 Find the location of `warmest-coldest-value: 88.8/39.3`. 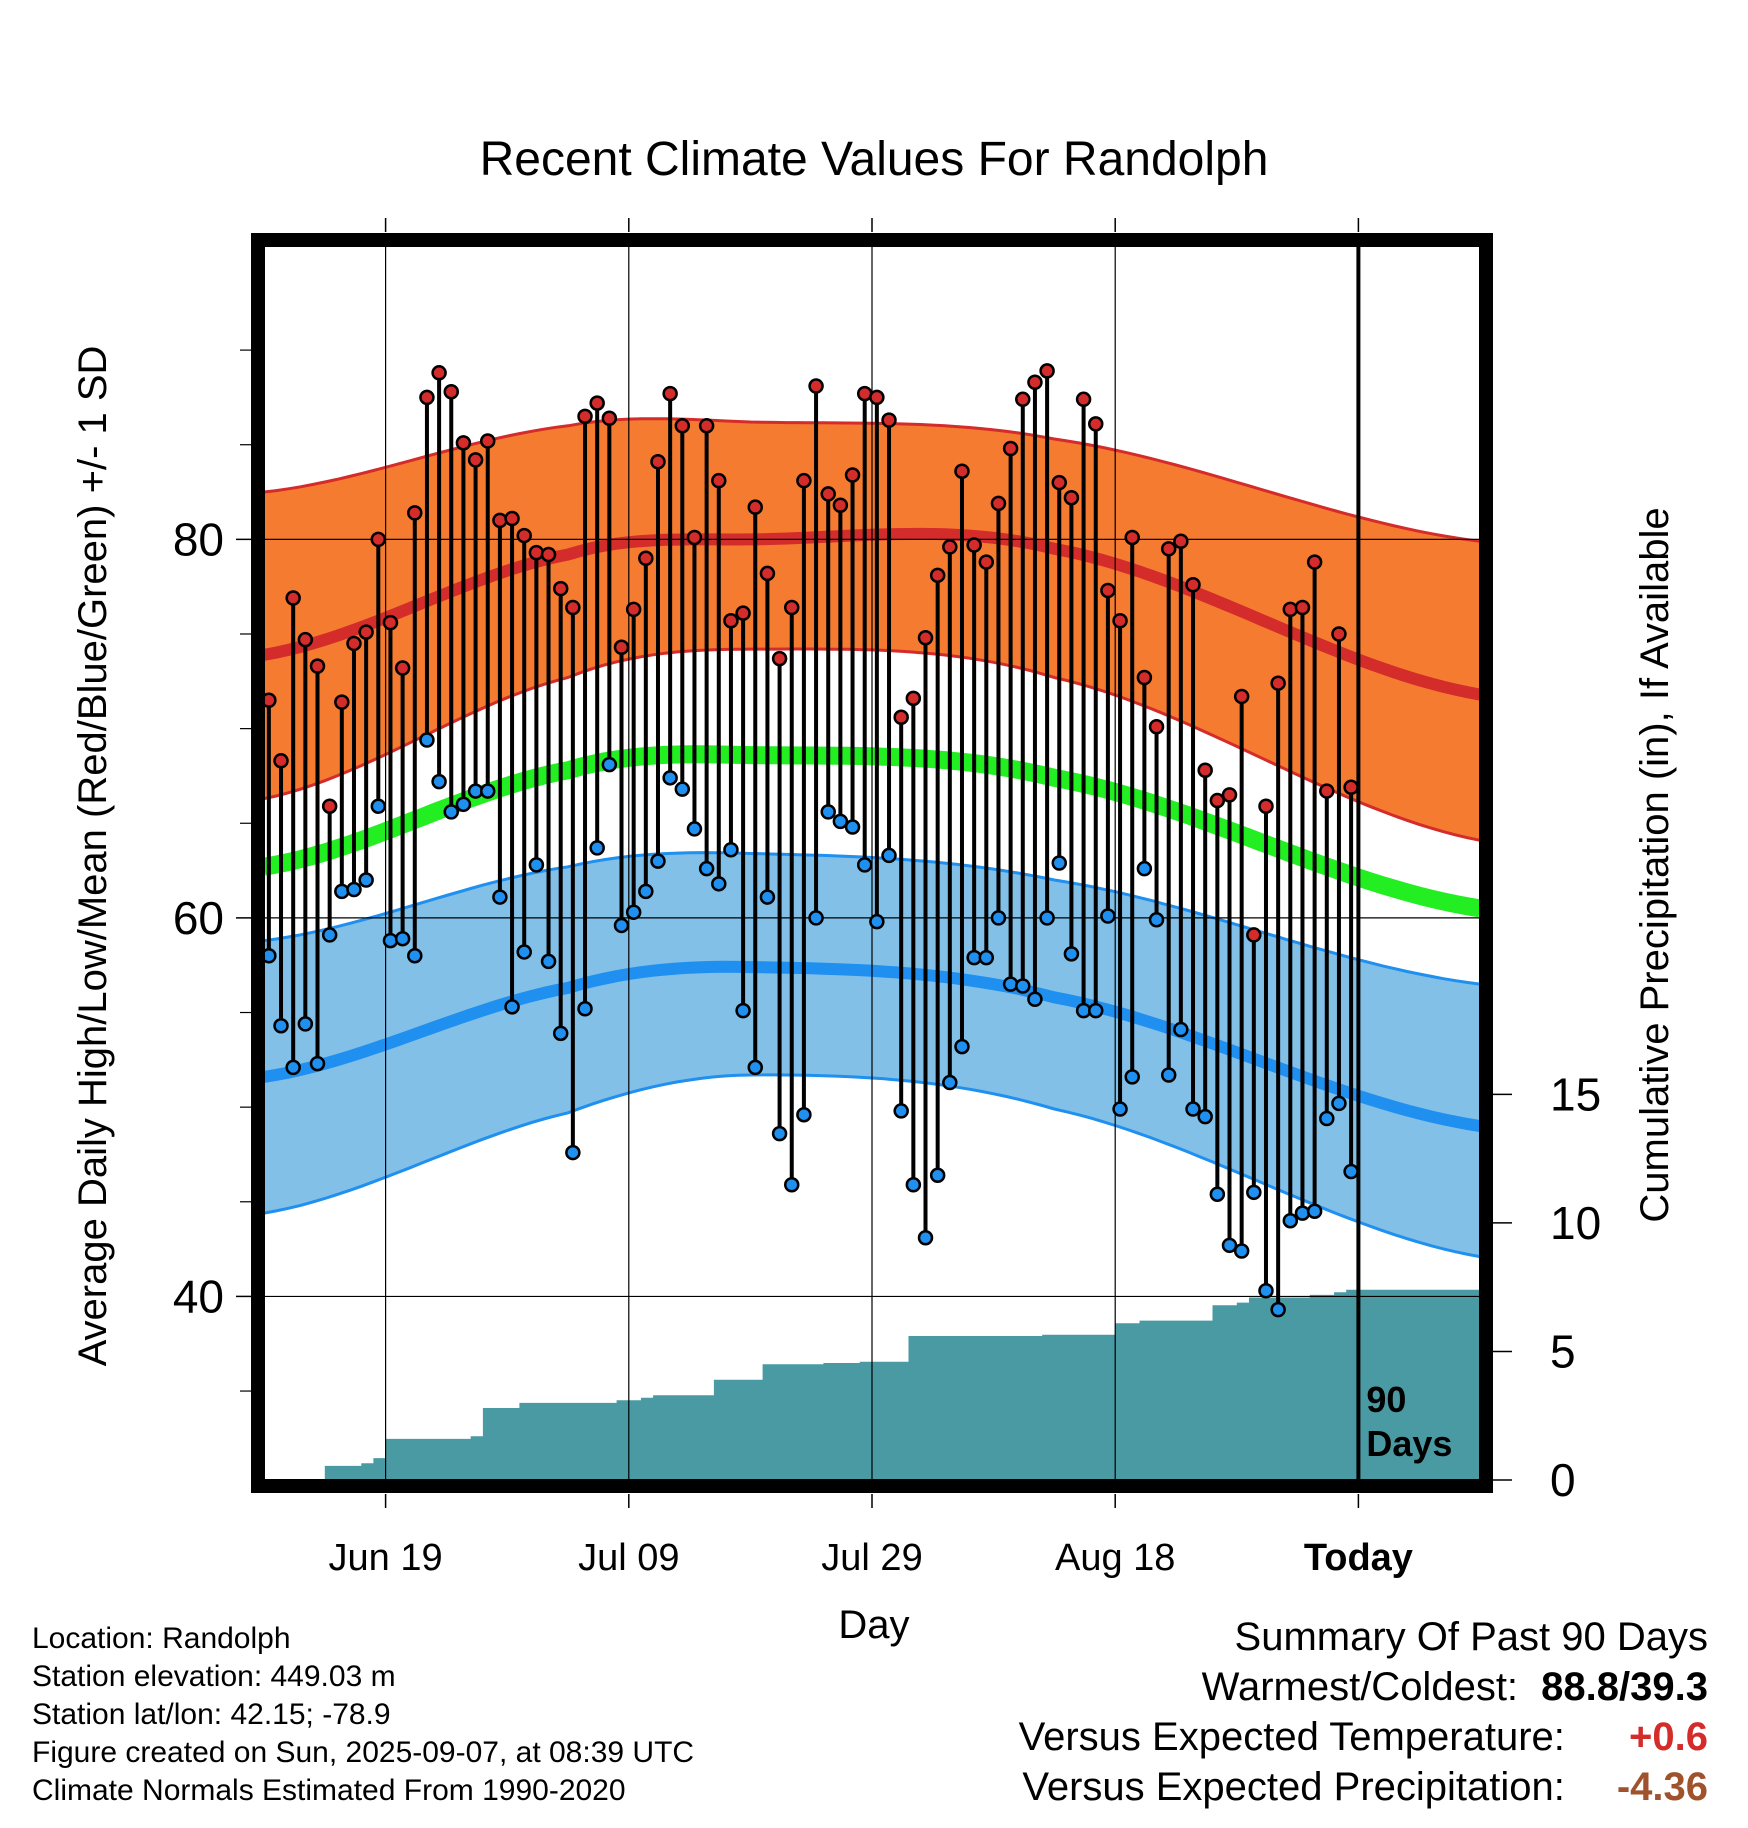

warmest-coldest-value: 88.8/39.3 is located at coordinates (1624, 1687).